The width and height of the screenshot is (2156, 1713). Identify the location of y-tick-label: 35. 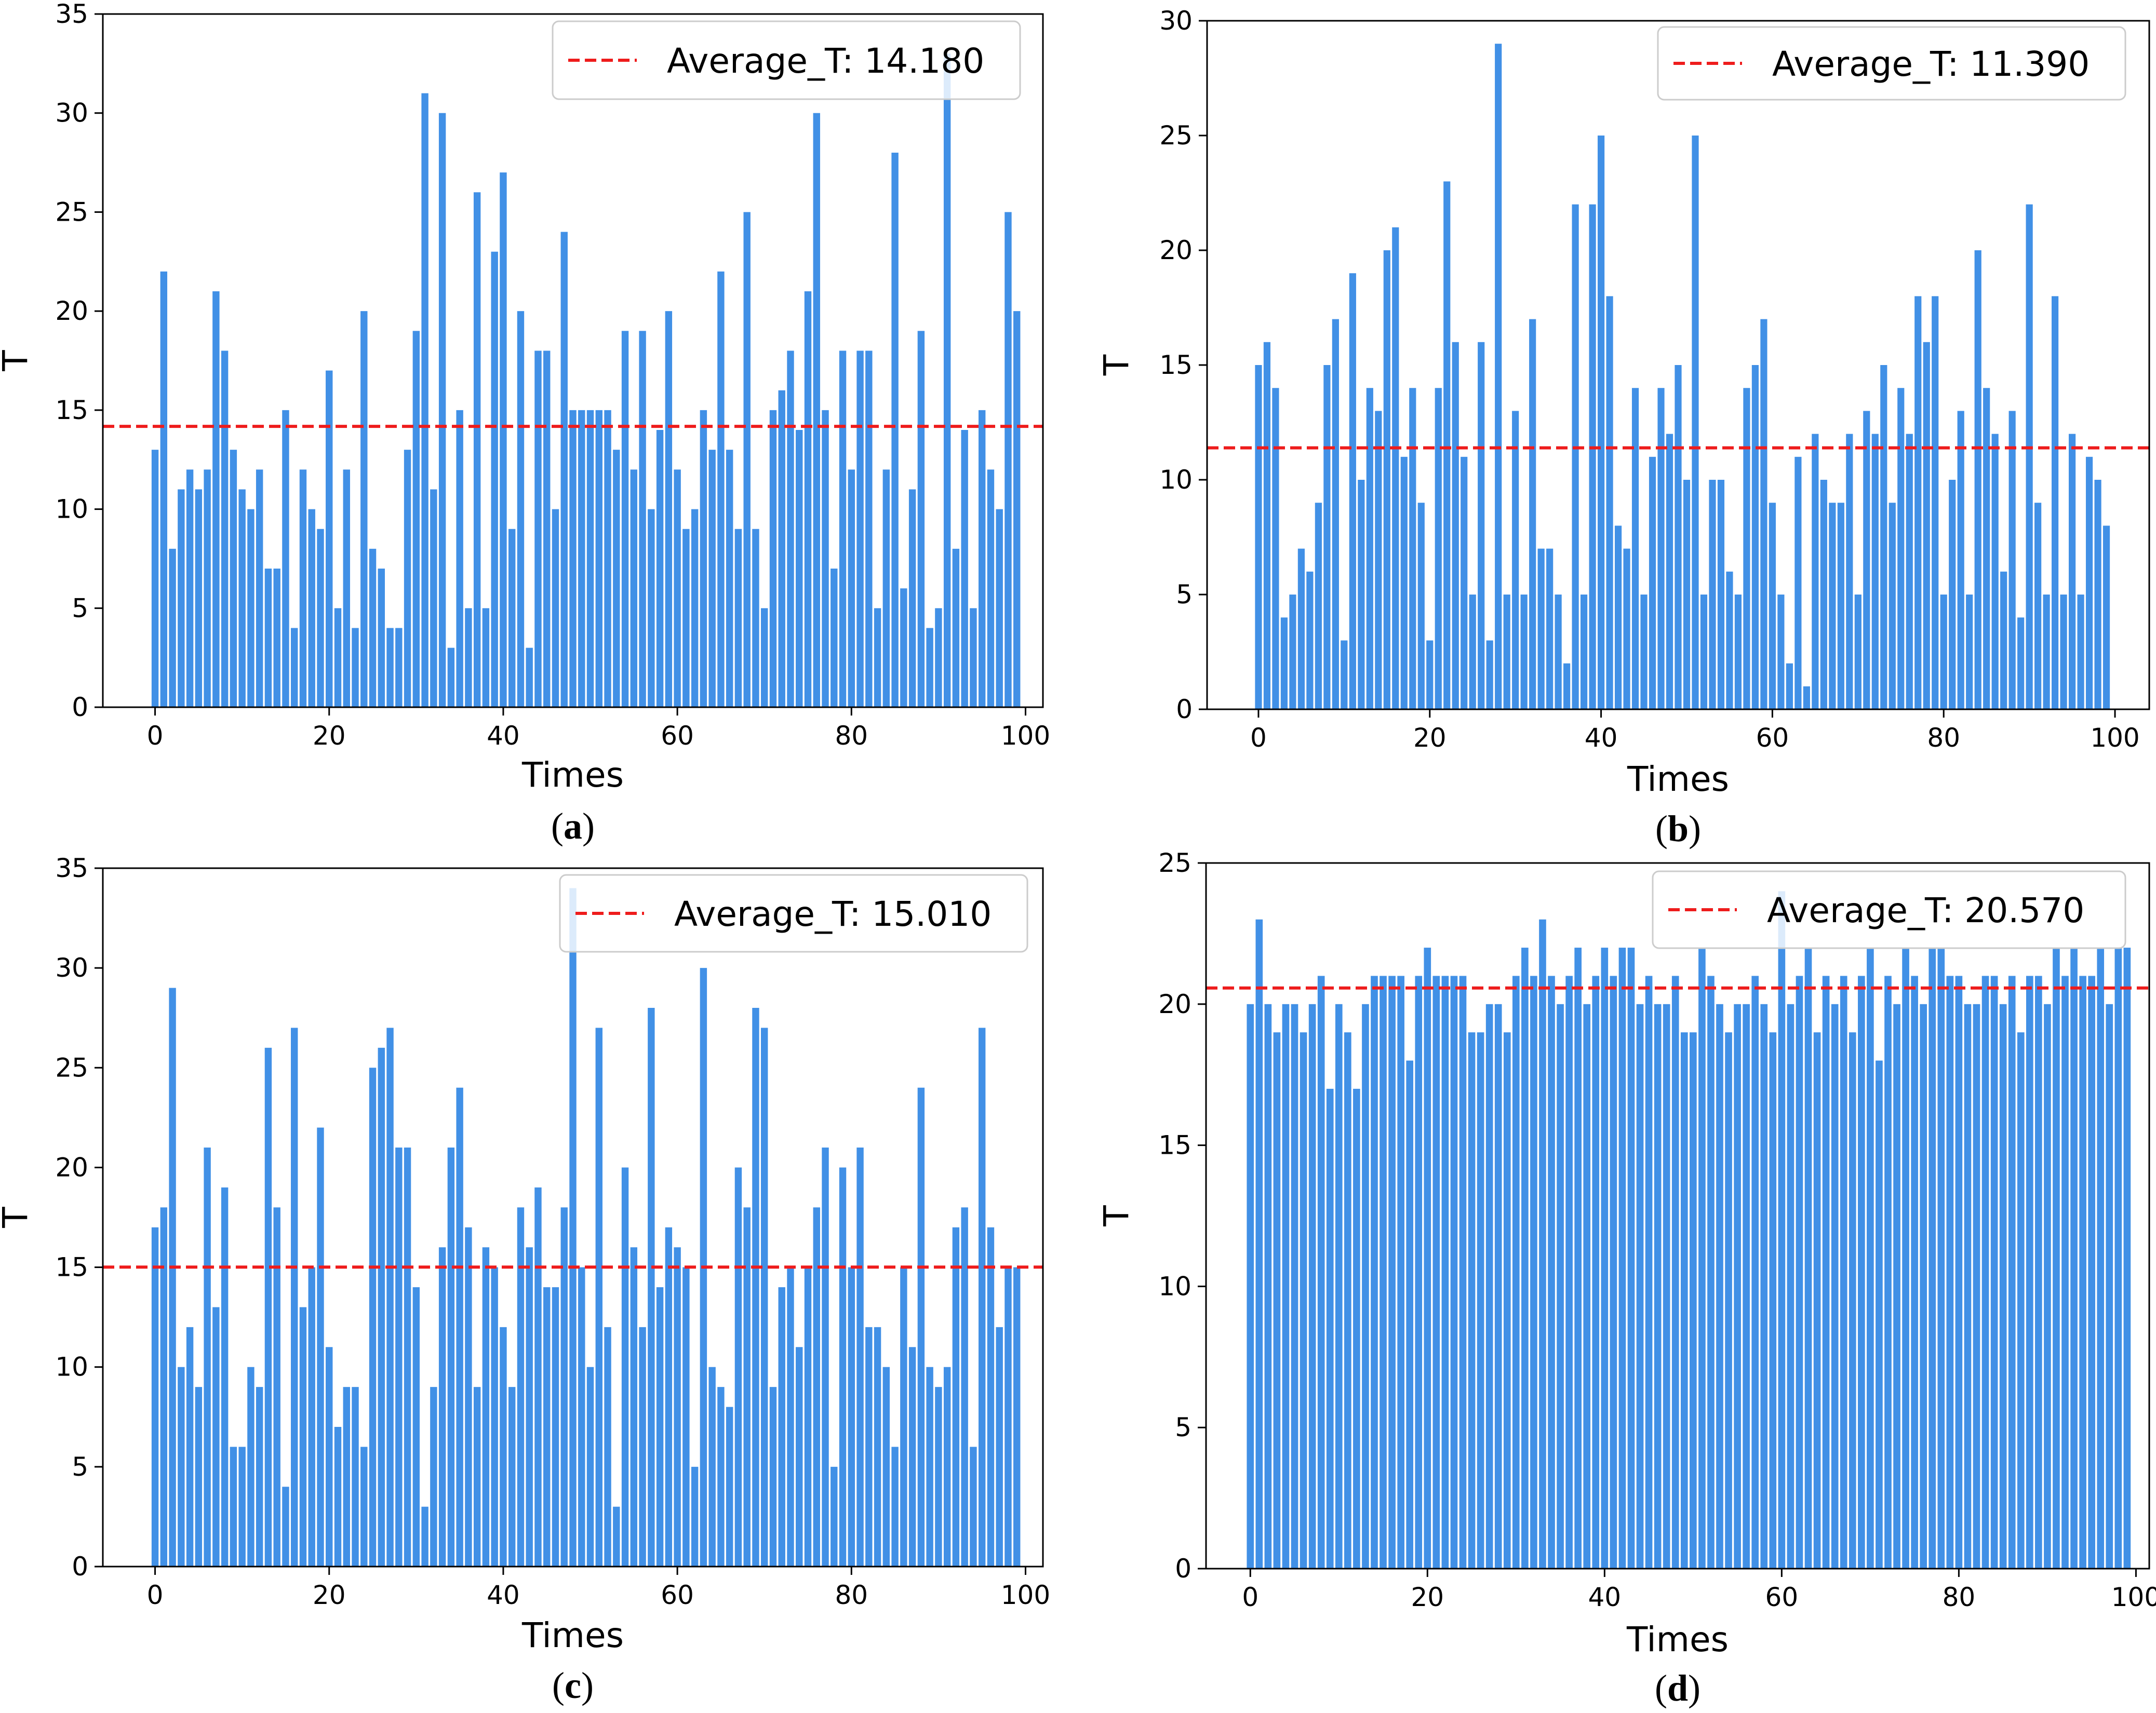
(71, 868).